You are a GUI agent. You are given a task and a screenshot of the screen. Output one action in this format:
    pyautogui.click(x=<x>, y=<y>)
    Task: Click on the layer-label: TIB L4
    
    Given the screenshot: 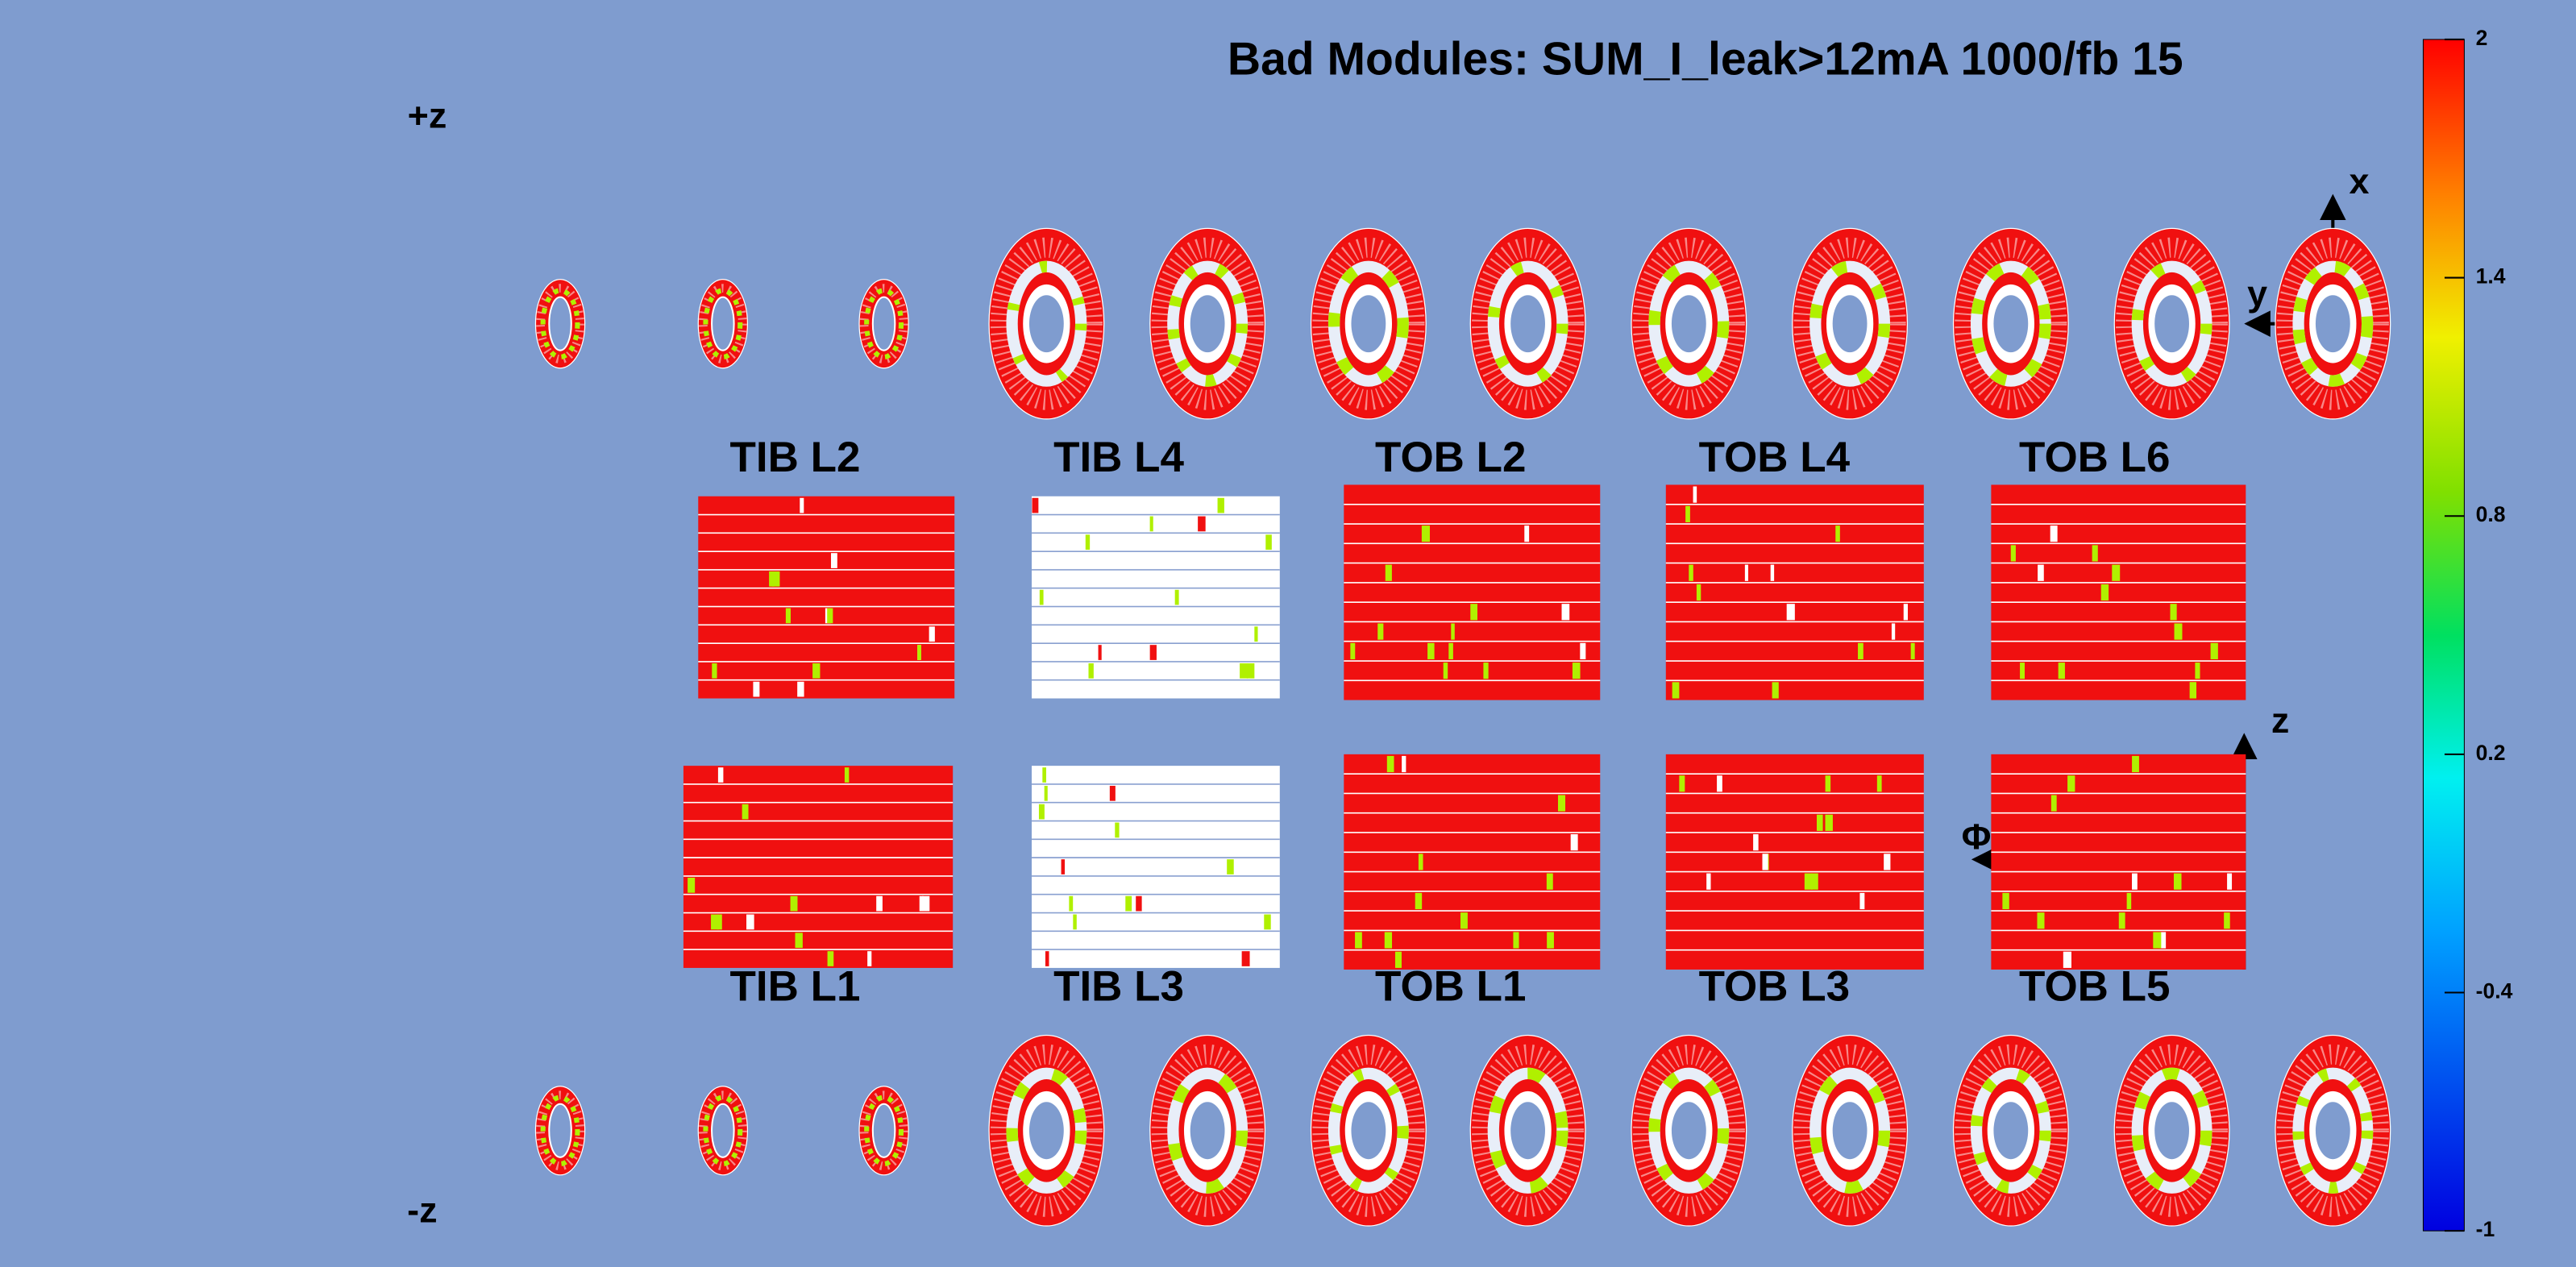 What is the action you would take?
    pyautogui.click(x=1118, y=457)
    